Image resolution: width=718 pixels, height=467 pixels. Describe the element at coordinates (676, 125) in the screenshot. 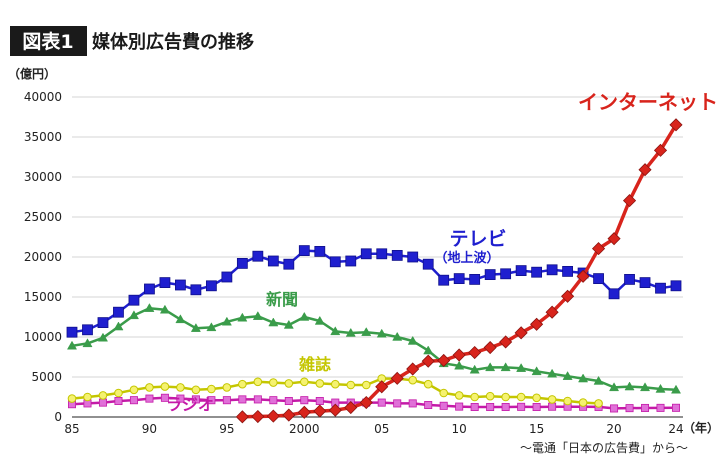

I see `point-5-2024` at that location.